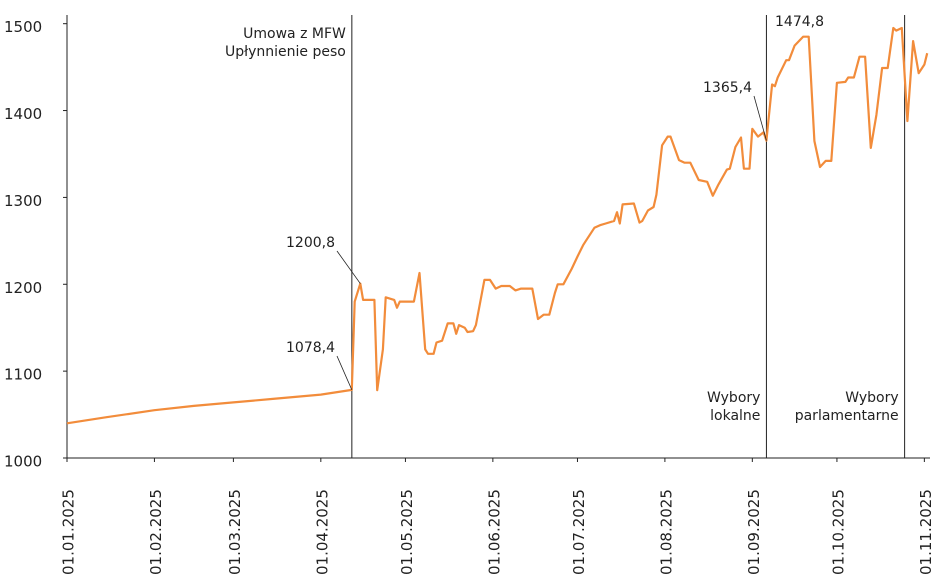 This screenshot has height=579, width=932. I want to click on x-tick-label: 01.07.2025, so click(579, 532).